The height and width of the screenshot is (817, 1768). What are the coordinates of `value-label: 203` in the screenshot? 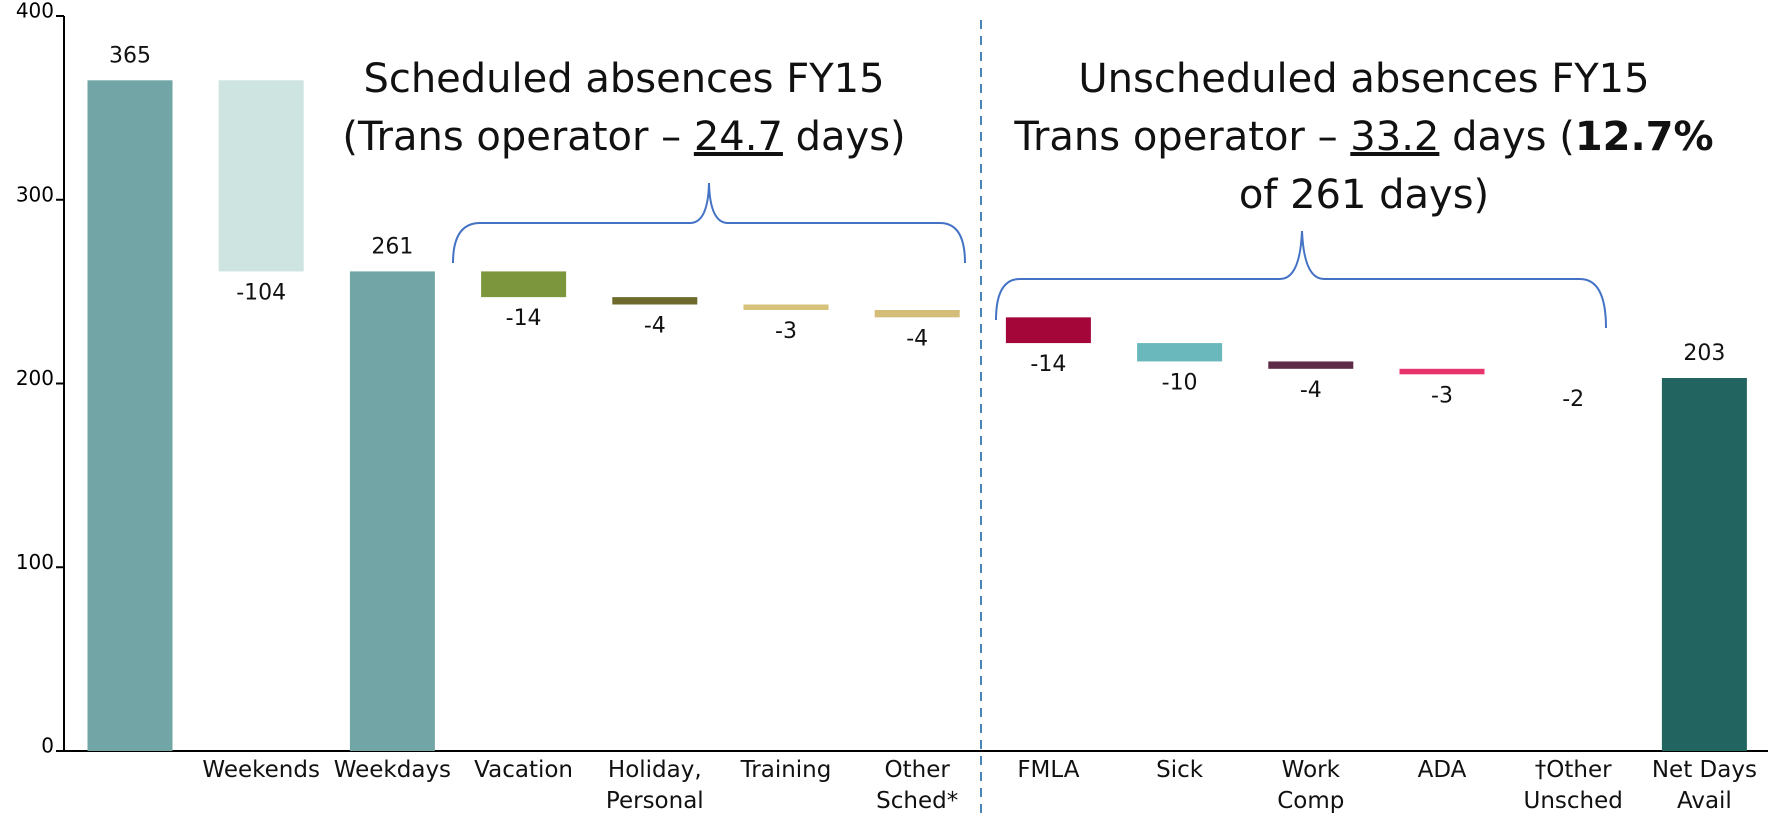 It's located at (1704, 353).